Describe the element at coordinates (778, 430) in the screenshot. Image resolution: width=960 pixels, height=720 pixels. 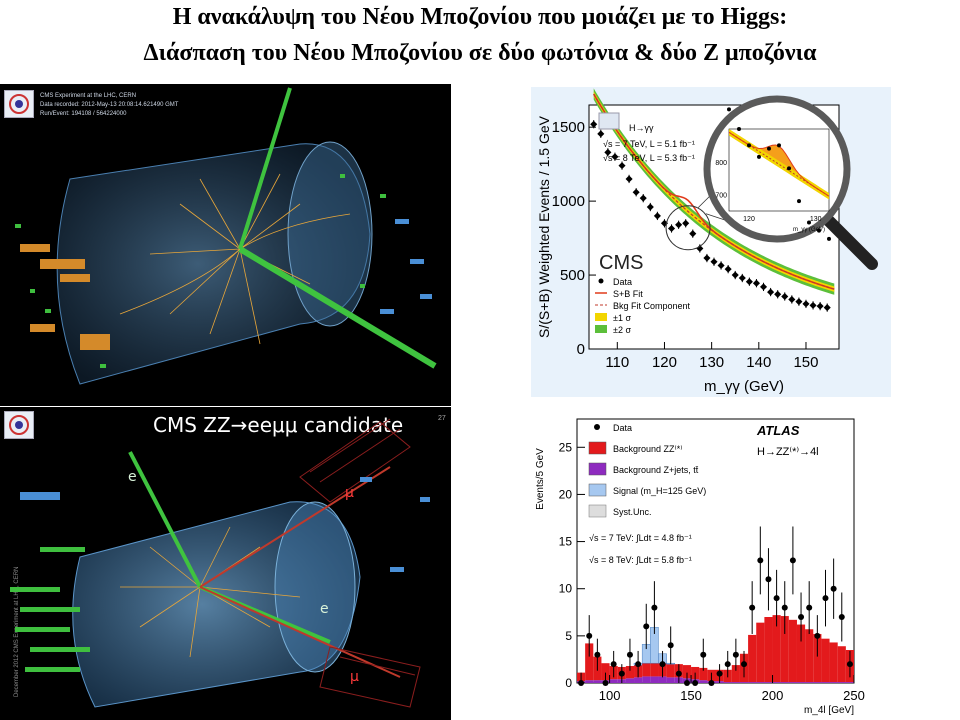
I see `atlas-label: ATLAS` at that location.